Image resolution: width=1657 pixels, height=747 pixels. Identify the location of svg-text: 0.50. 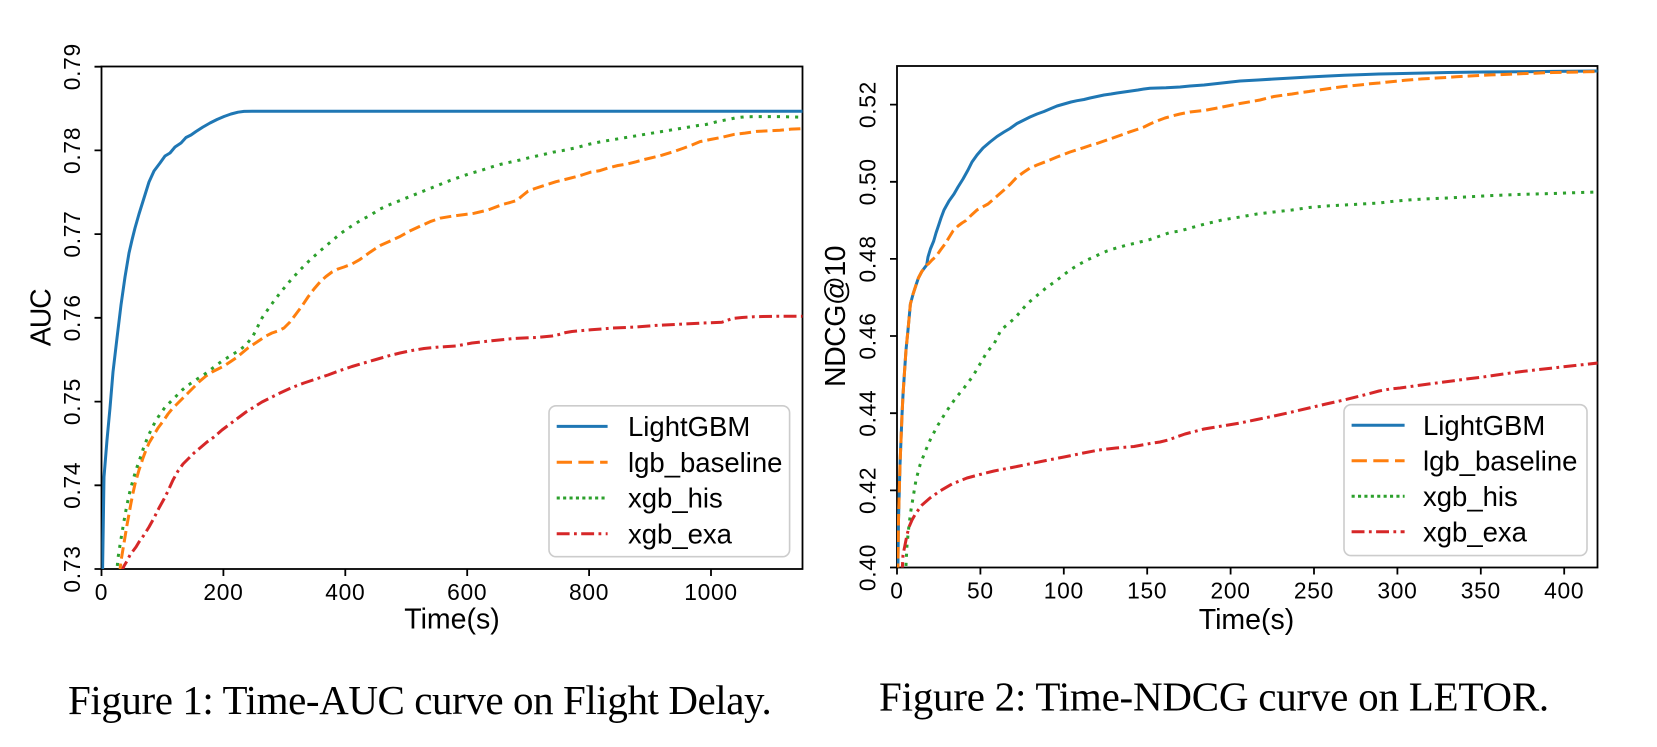
(868, 181).